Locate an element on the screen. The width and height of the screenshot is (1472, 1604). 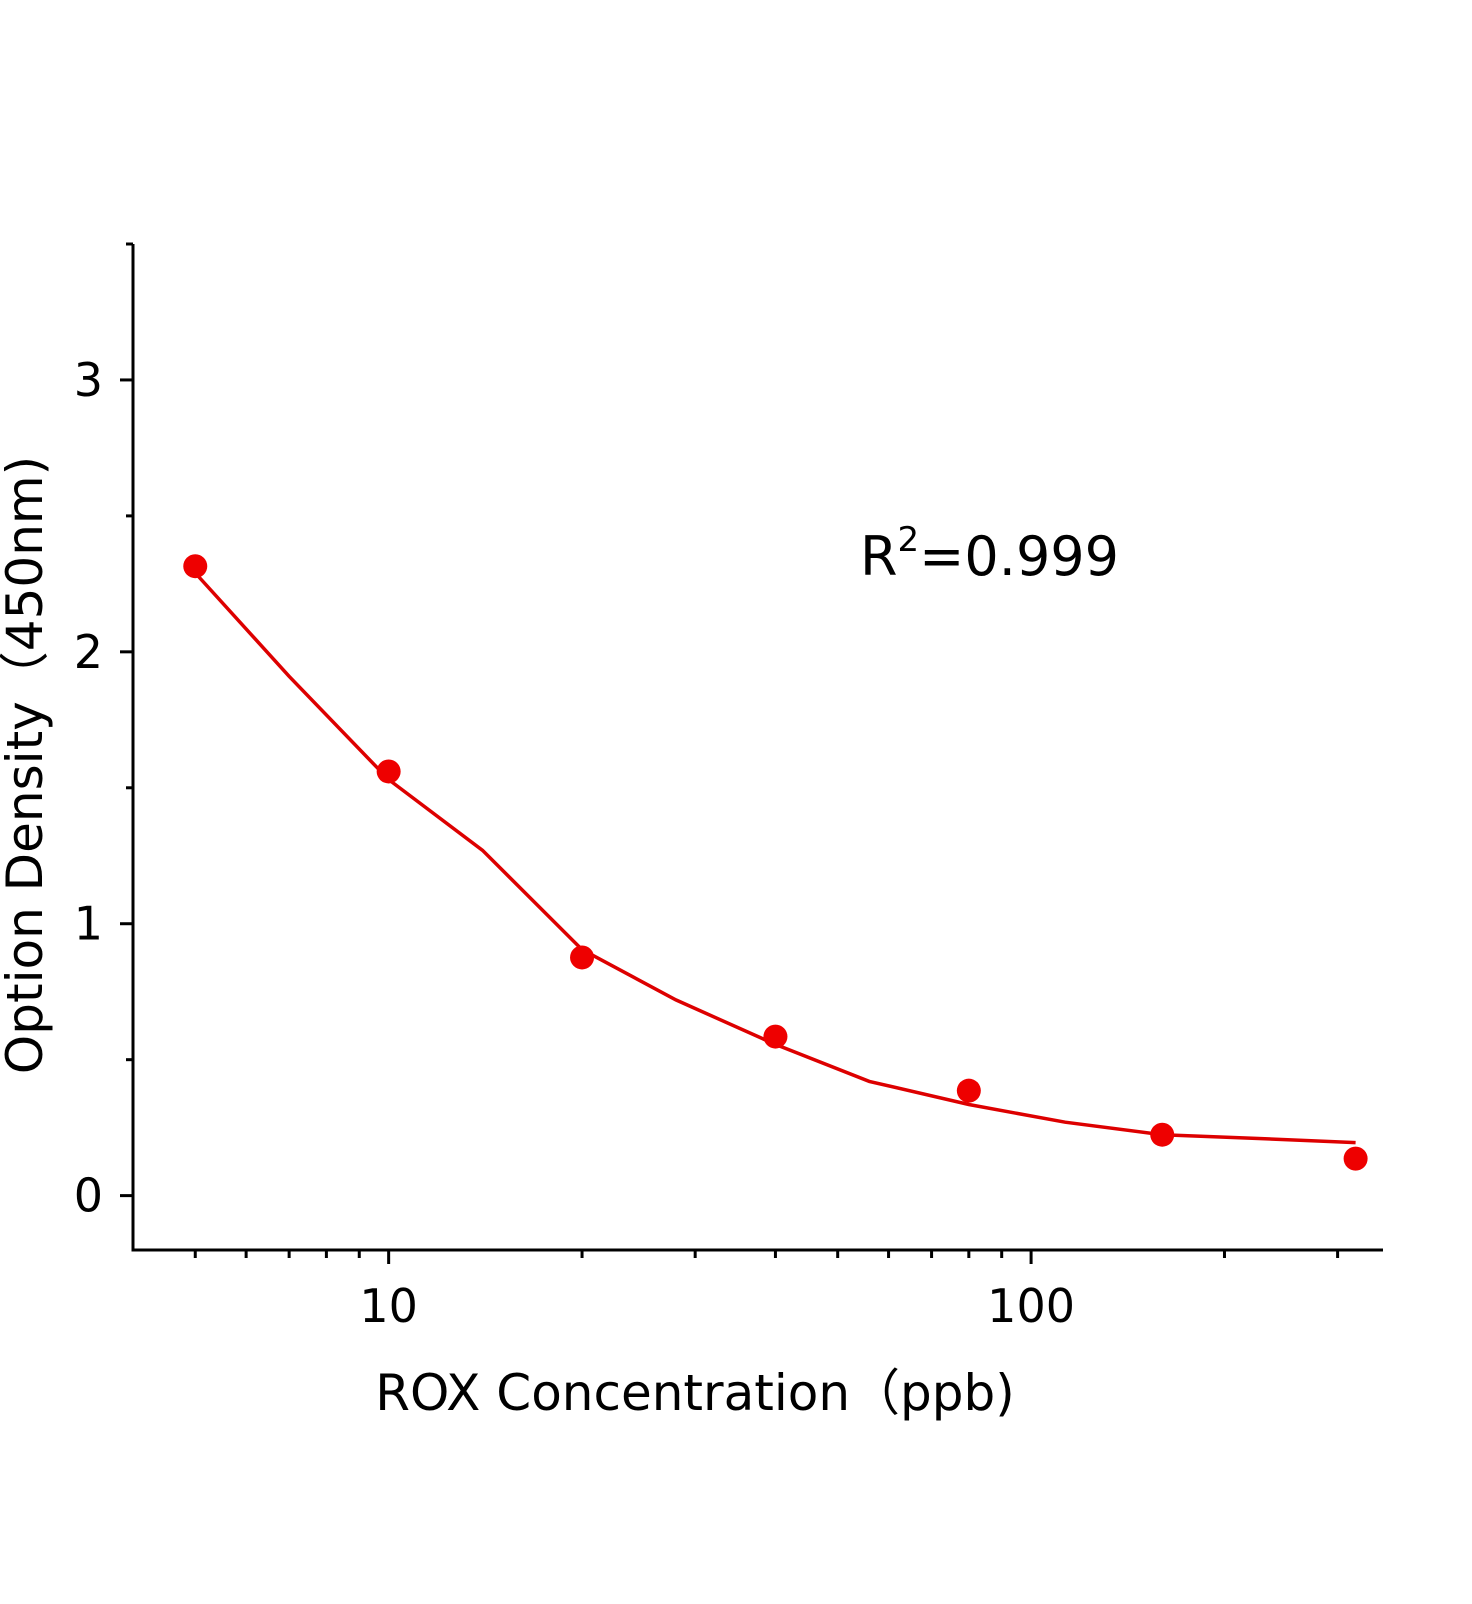
annotation: R2=0.999 is located at coordinates (989, 554).